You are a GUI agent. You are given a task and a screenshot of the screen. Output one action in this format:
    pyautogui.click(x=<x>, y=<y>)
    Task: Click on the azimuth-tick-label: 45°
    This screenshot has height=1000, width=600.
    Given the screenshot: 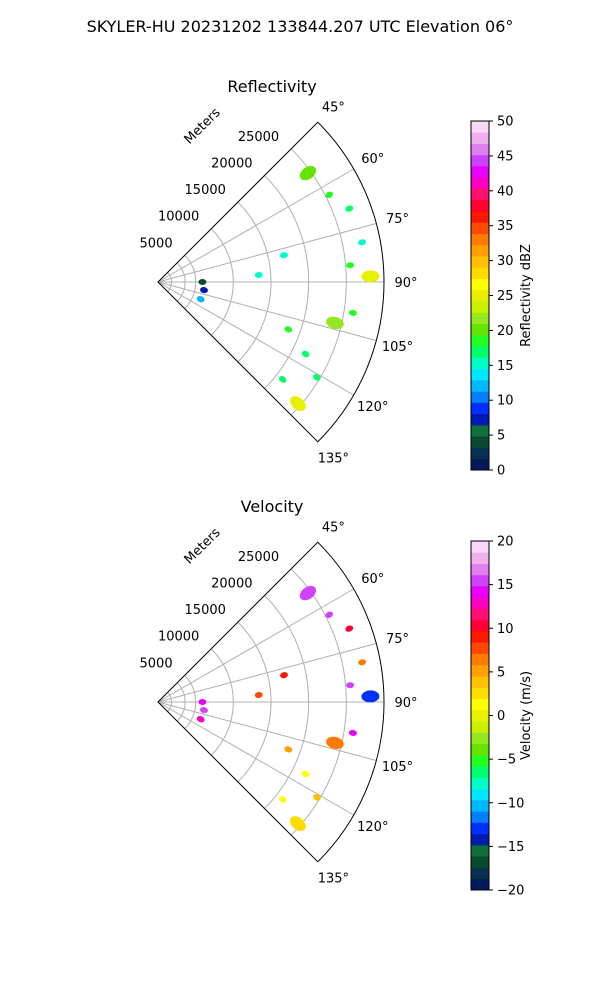 What is the action you would take?
    pyautogui.click(x=333, y=108)
    